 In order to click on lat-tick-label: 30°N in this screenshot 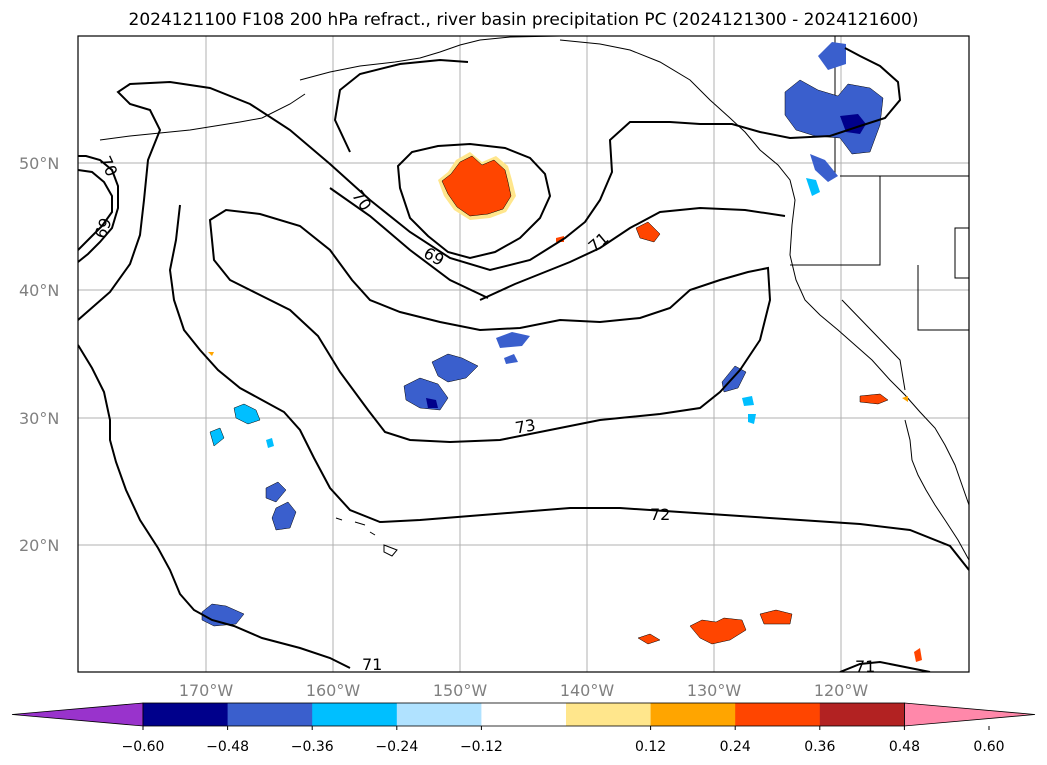, I will do `click(39, 418)`.